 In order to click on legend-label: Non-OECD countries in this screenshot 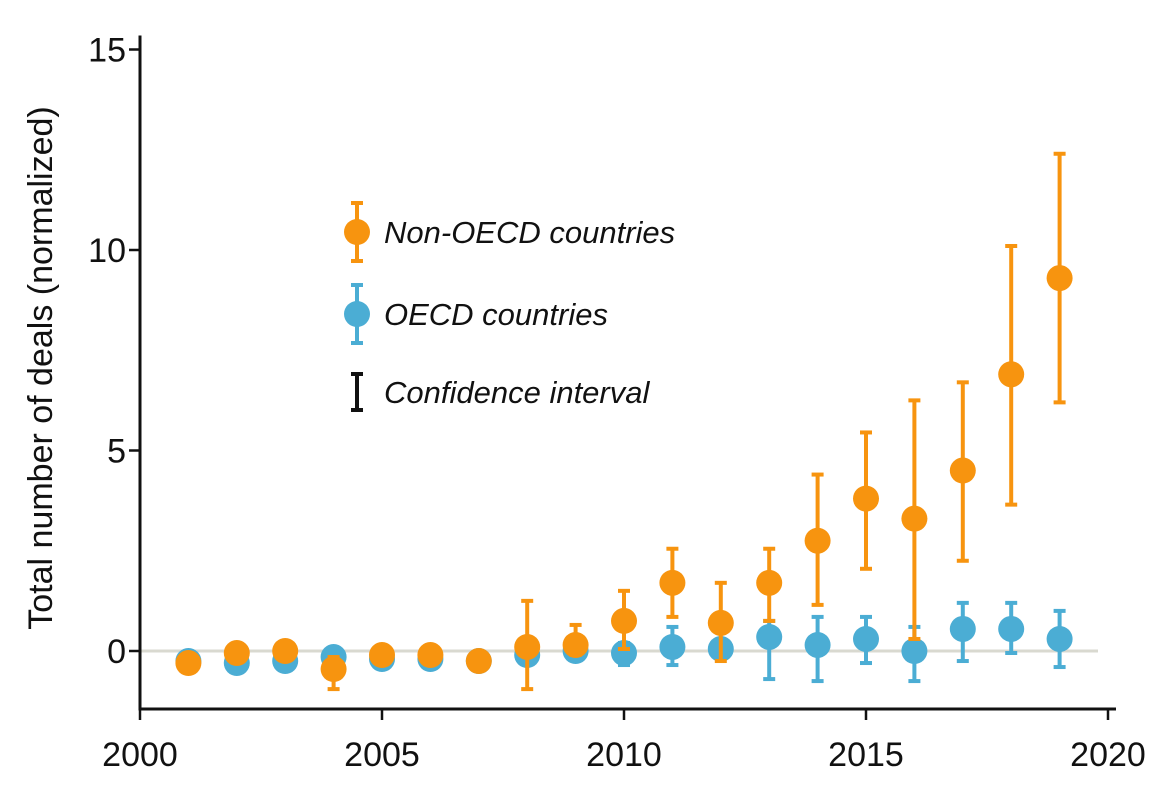, I will do `click(529, 232)`.